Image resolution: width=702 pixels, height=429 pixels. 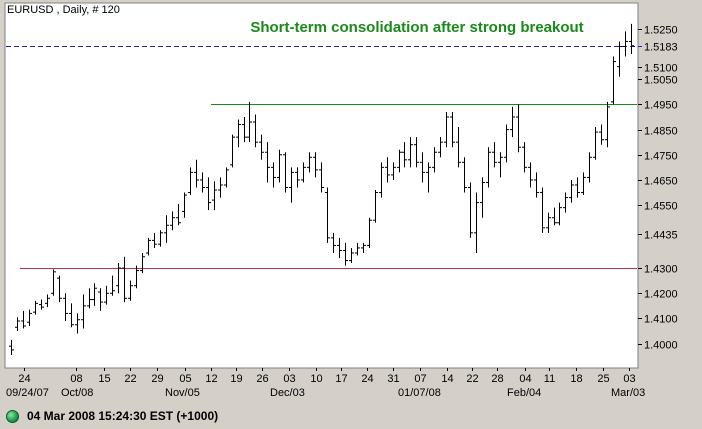 What do you see at coordinates (661, 106) in the screenshot?
I see `y-tick-label: 1.4950` at bounding box center [661, 106].